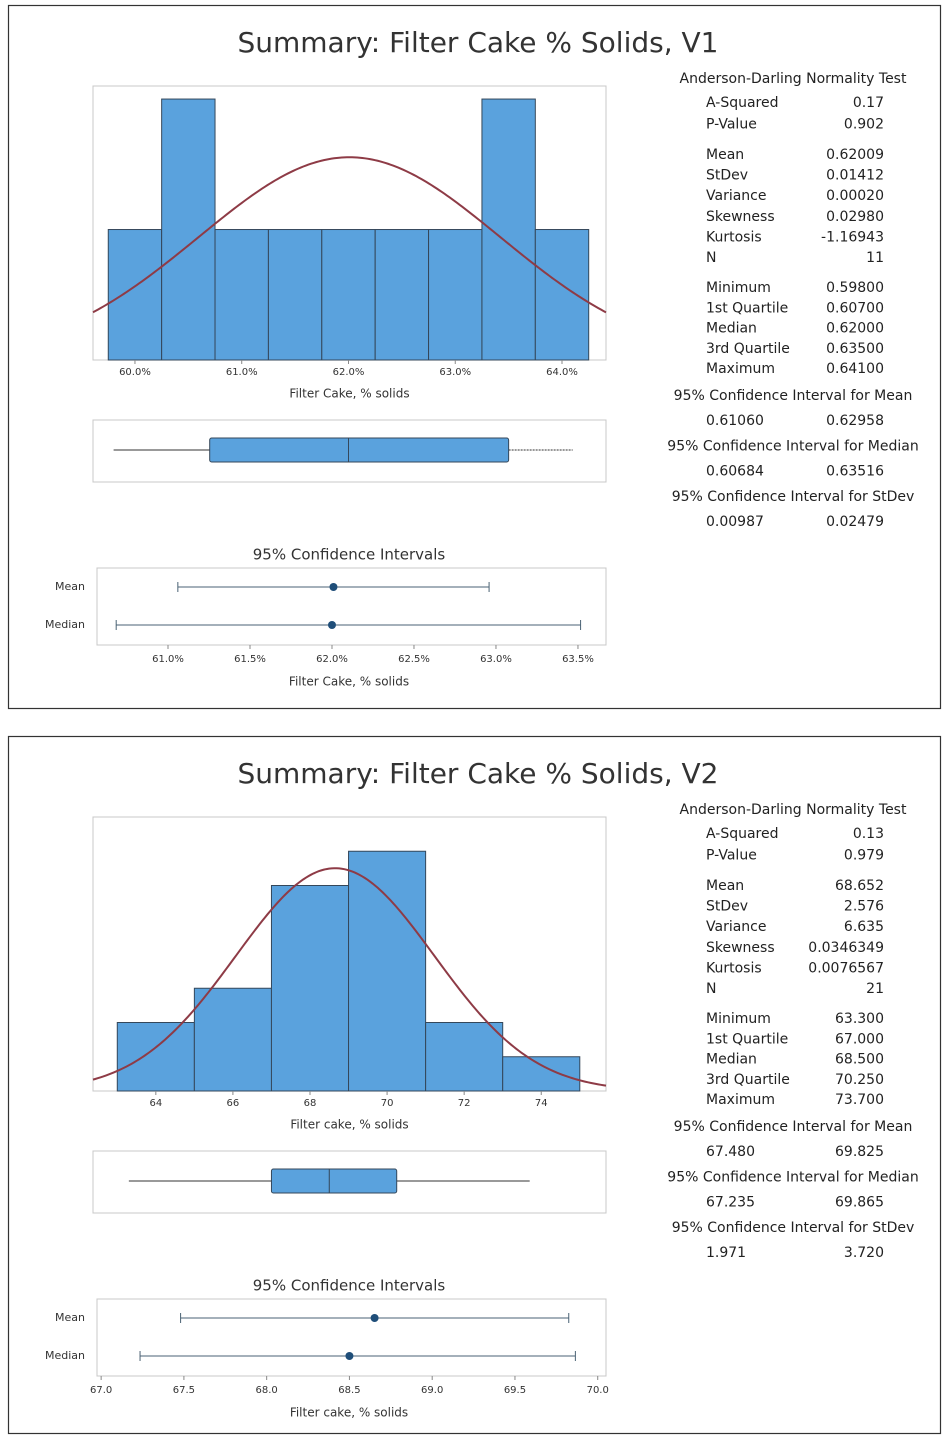 This screenshot has height=1435, width=942. I want to click on ci-row-label: Median, so click(65, 1355).